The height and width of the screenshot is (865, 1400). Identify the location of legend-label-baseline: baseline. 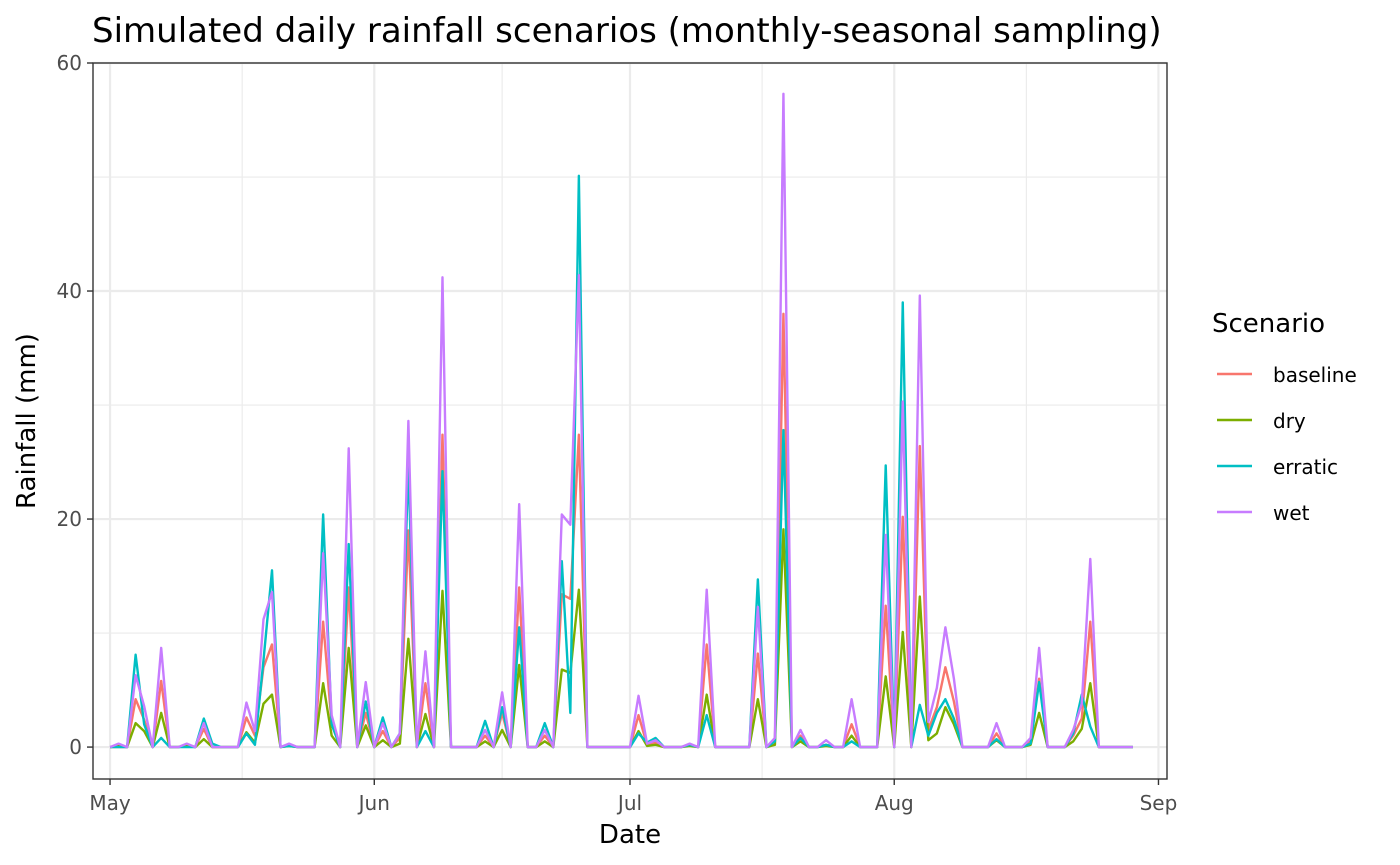
(1315, 375).